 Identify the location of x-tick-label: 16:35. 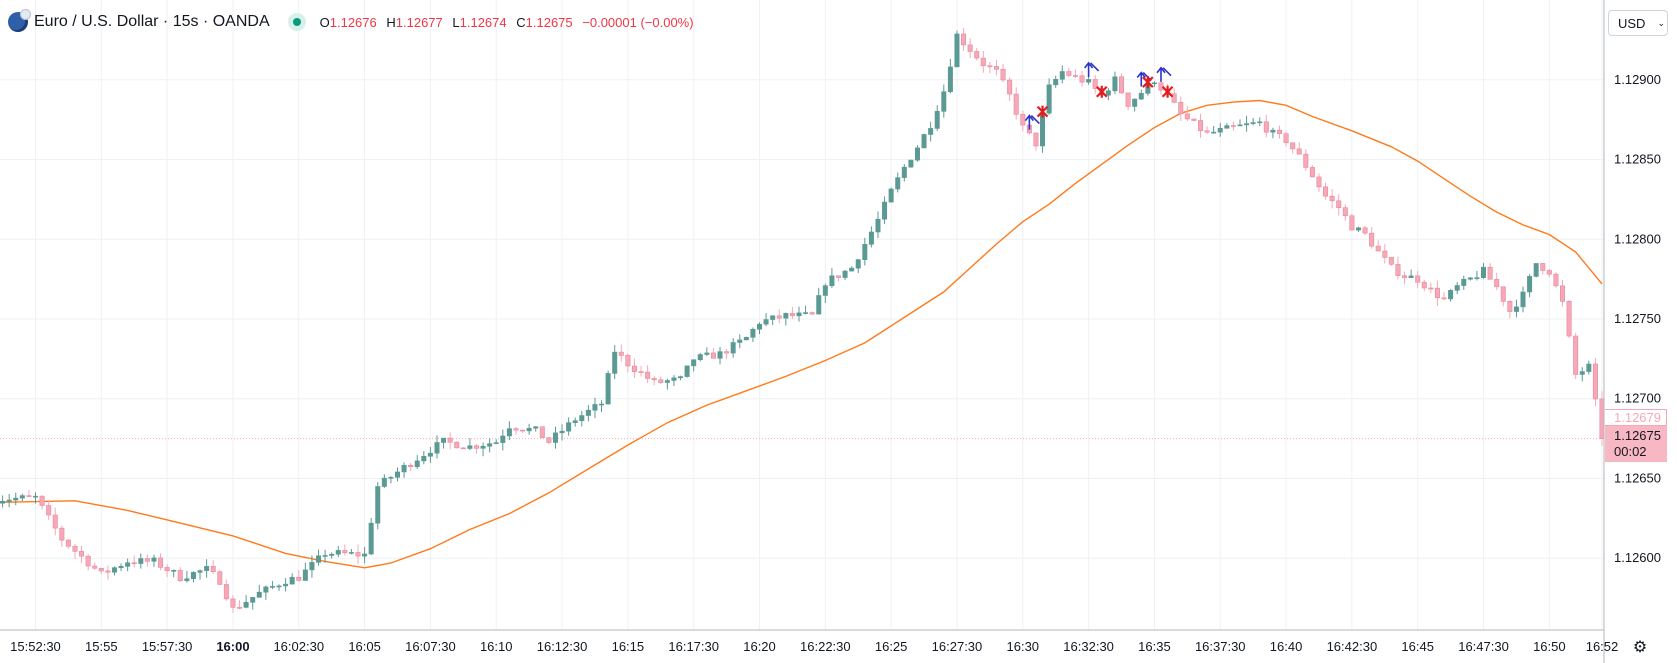
(1154, 646).